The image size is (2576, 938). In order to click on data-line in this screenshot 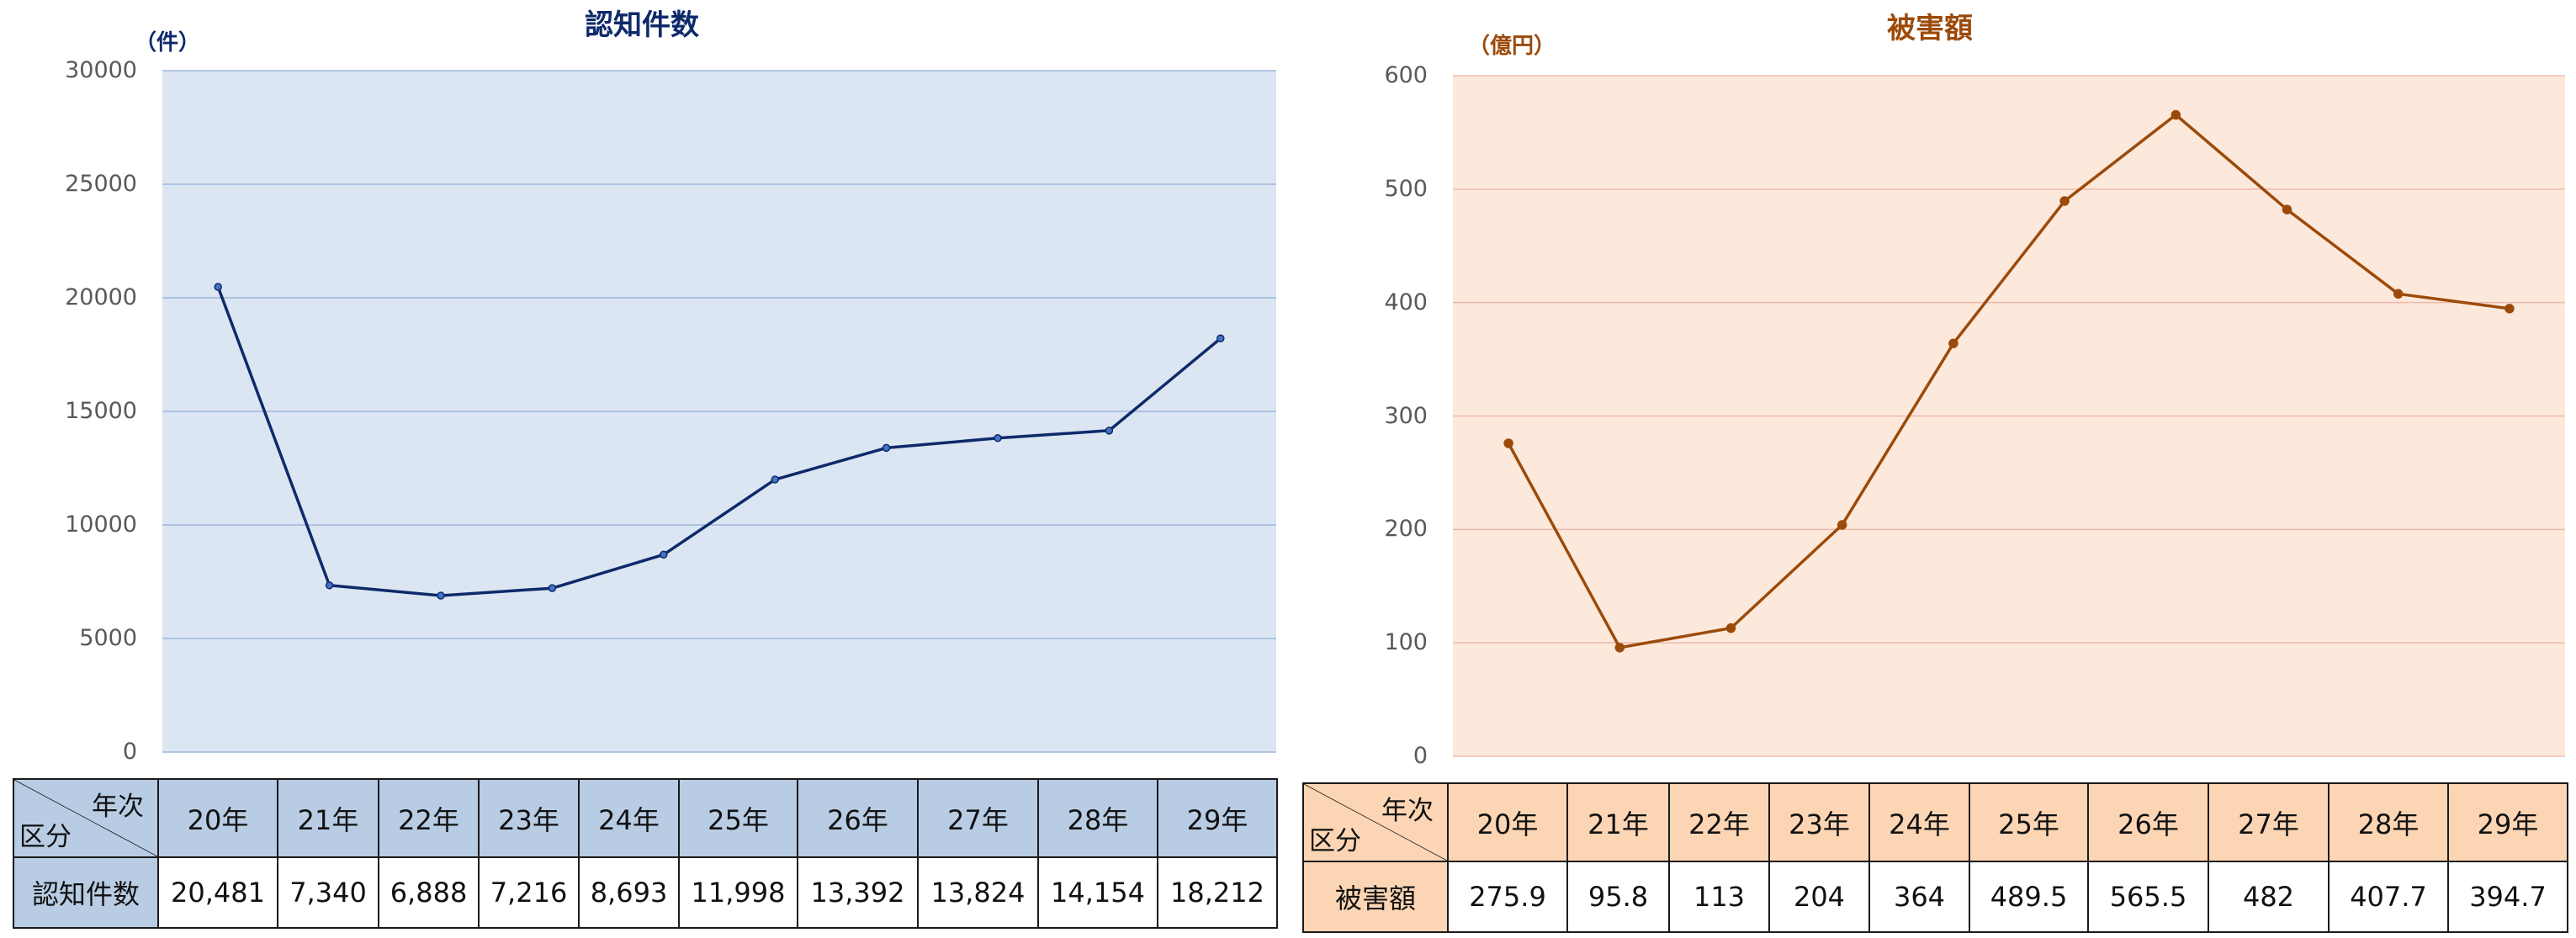, I will do `click(719, 441)`.